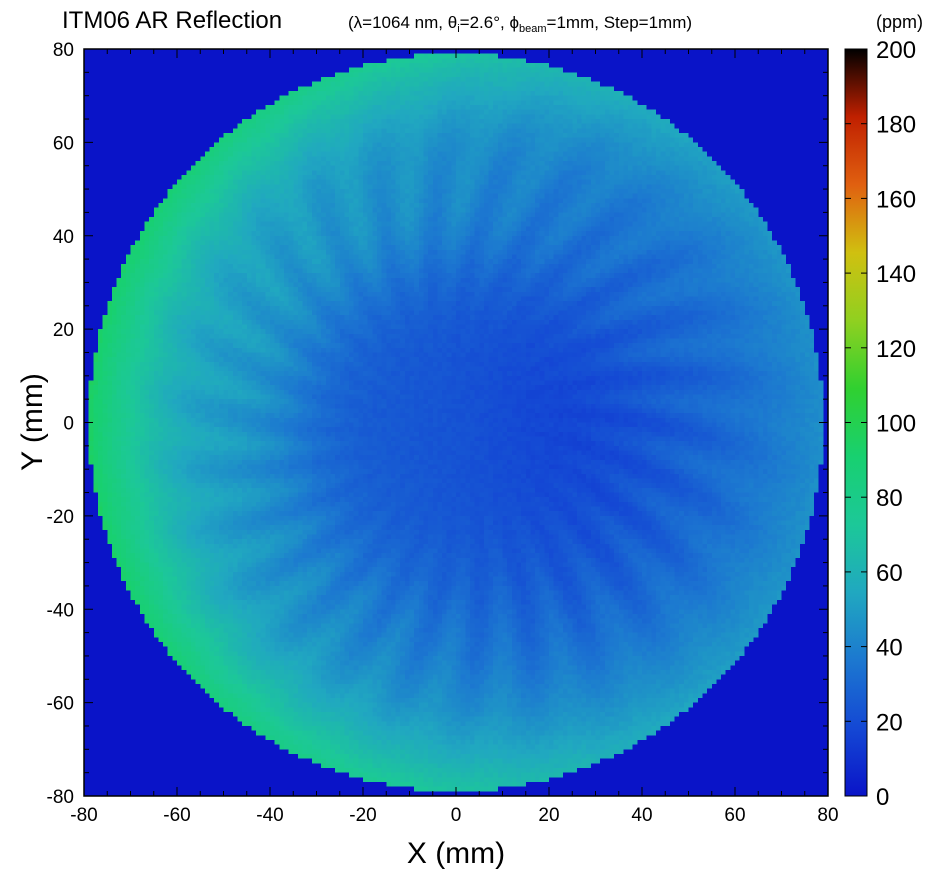  Describe the element at coordinates (63, 143) in the screenshot. I see `y-tick-label: 60` at that location.